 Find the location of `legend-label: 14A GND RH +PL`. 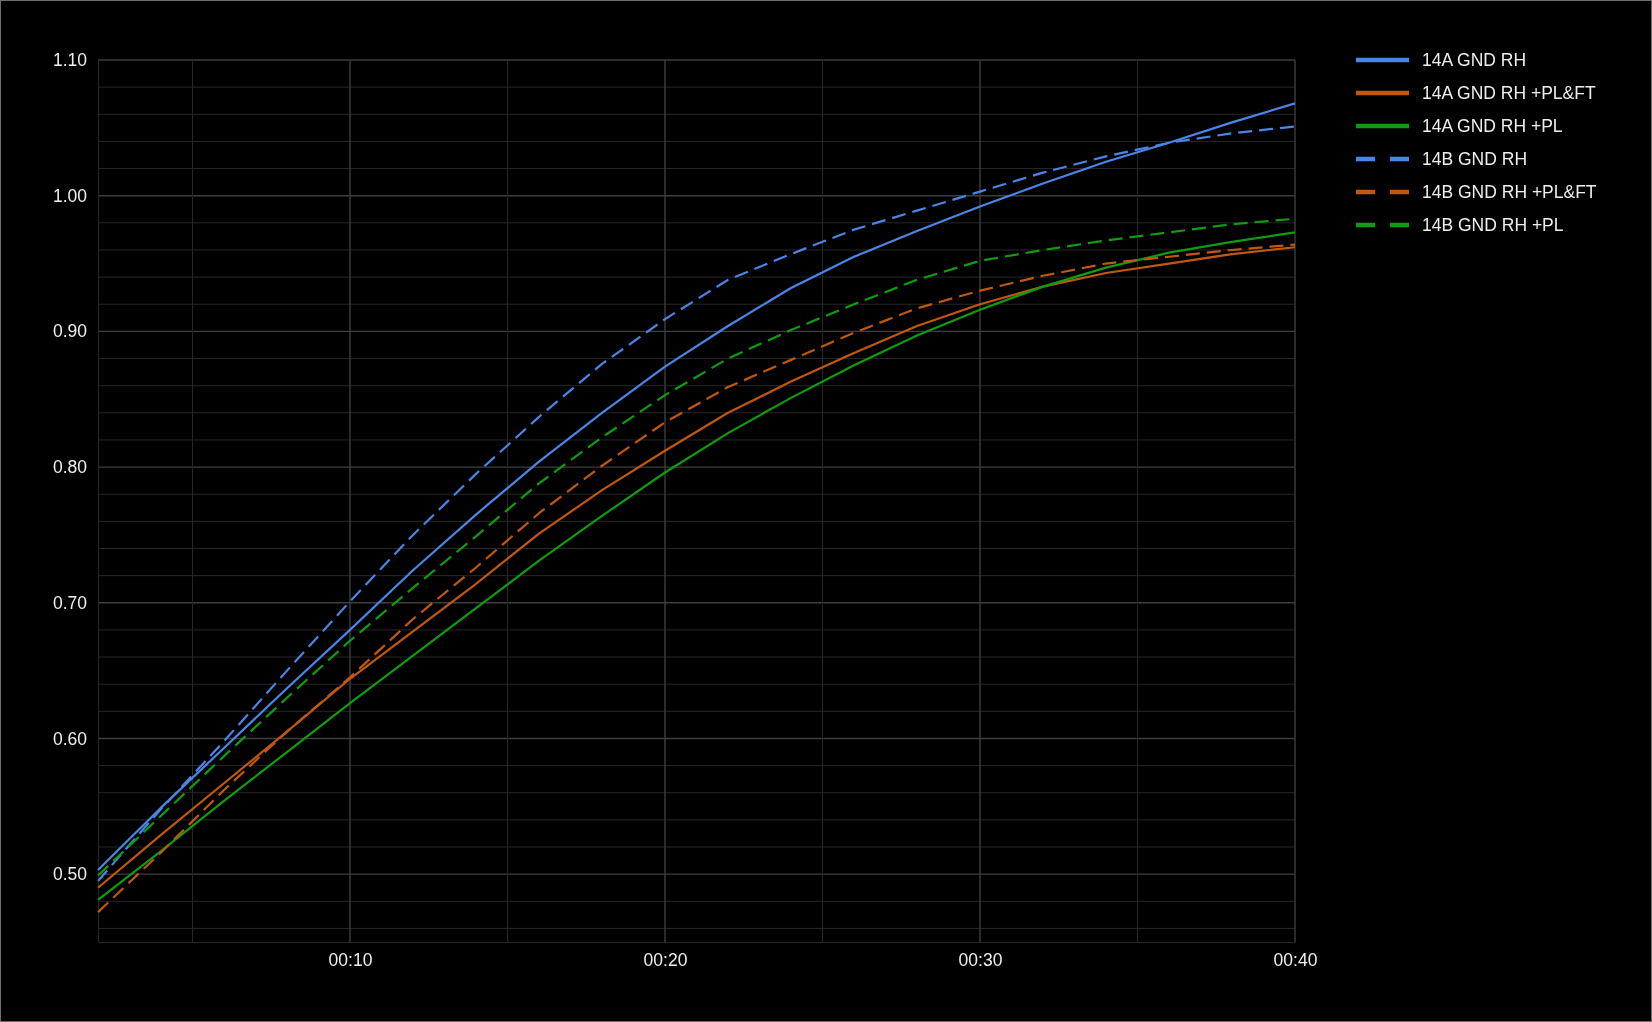

legend-label: 14A GND RH +PL is located at coordinates (1492, 126).